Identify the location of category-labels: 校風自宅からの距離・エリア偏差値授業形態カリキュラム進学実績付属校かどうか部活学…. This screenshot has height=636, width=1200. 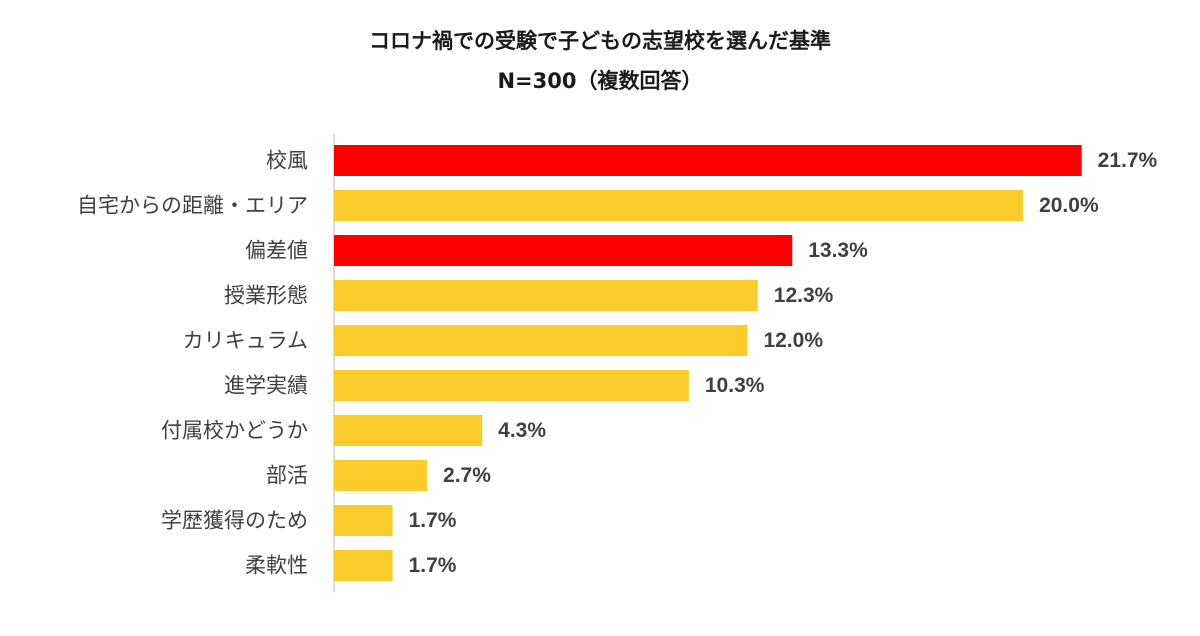
(192, 363).